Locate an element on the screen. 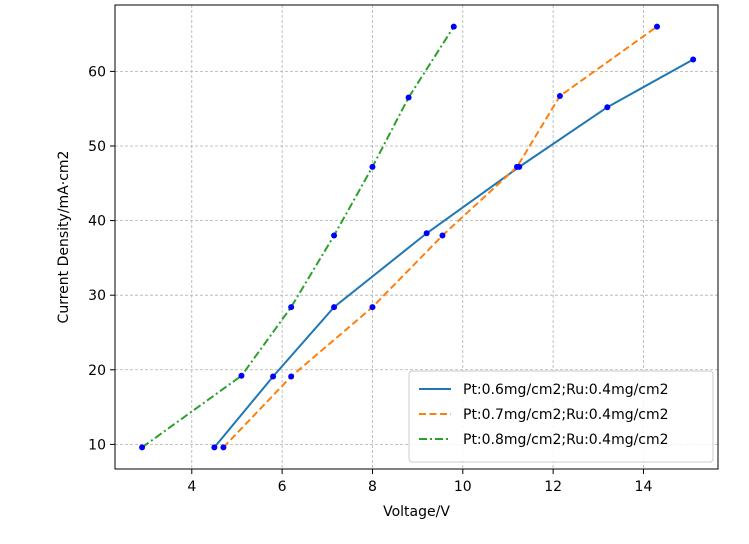 The height and width of the screenshot is (544, 749). y-tick-label: 50 is located at coordinates (97, 147).